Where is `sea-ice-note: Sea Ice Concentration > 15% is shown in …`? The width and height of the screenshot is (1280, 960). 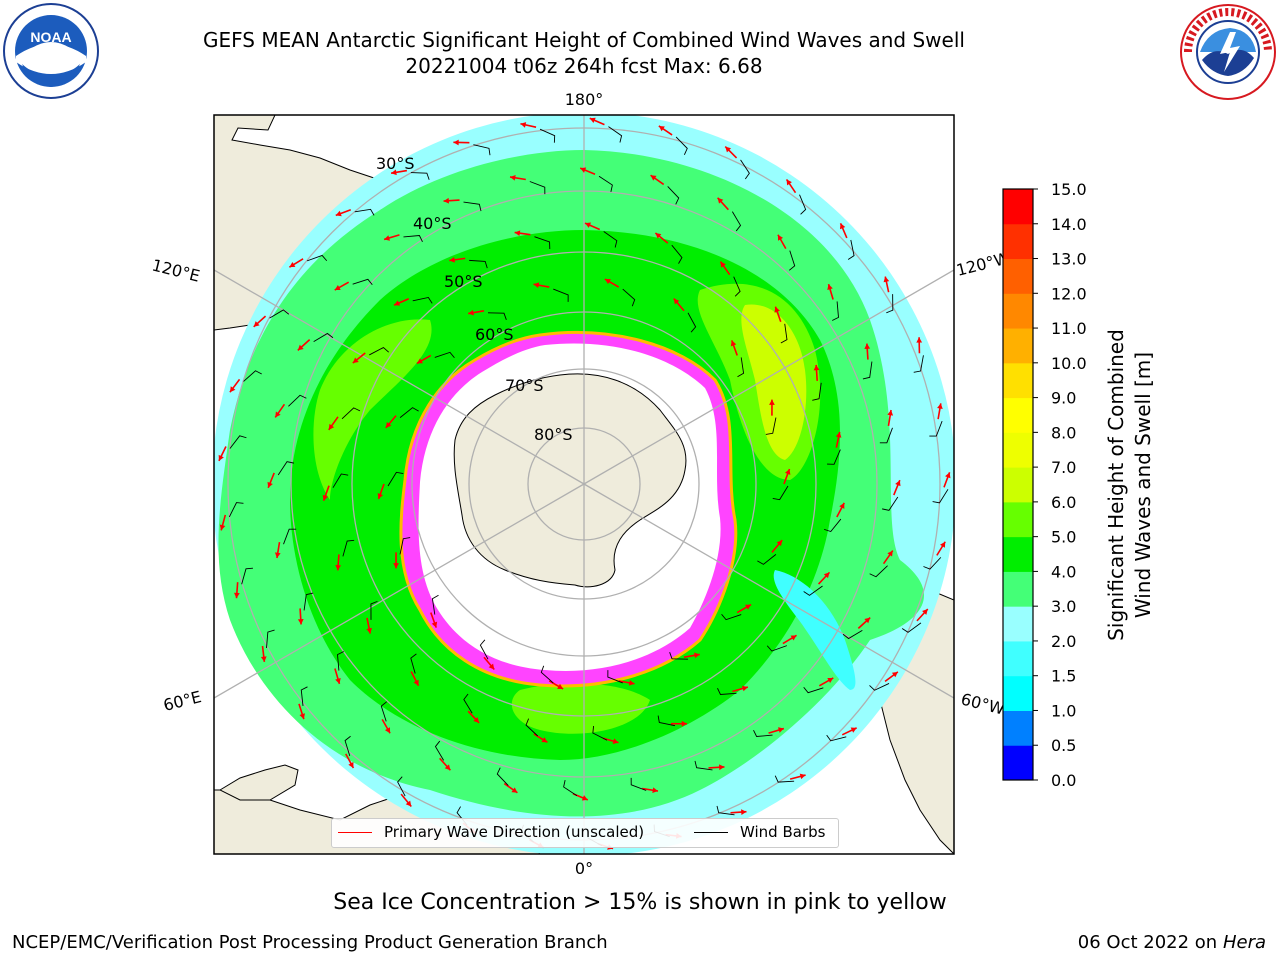 sea-ice-note: Sea Ice Concentration > 15% is shown in … is located at coordinates (640, 902).